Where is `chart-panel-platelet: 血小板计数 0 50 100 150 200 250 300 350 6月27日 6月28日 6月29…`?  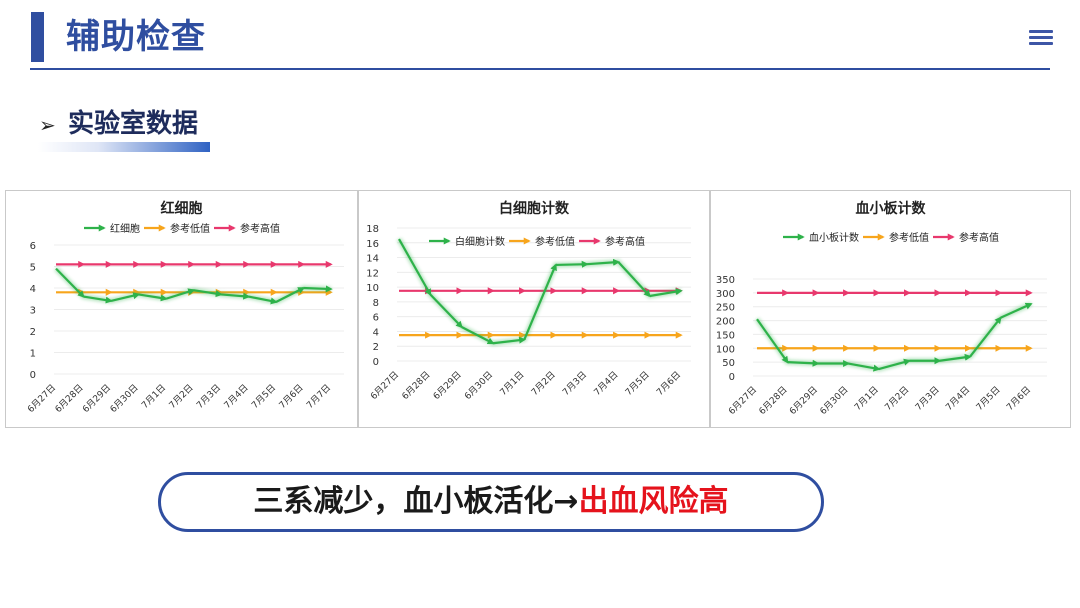
chart-panel-platelet: 血小板计数 0 50 100 150 200 250 300 350 6月27日 6月28日 6月29… is located at coordinates (890, 309).